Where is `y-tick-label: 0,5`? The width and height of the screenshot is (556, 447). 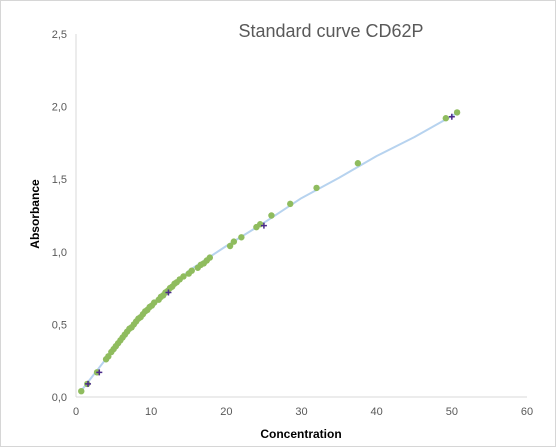
y-tick-label: 0,5 is located at coordinates (59, 325).